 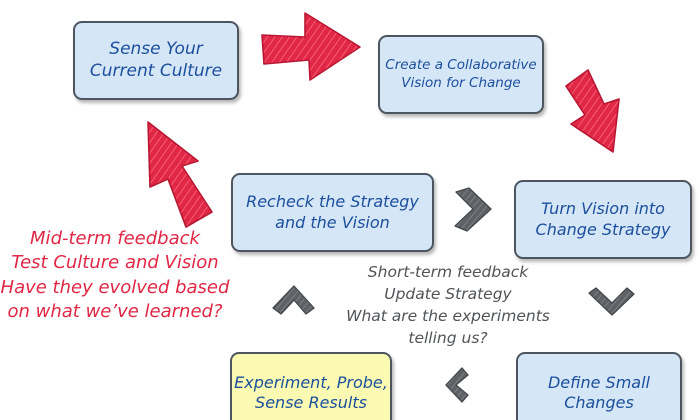 I want to click on red-arrow-right, so click(x=311, y=46).